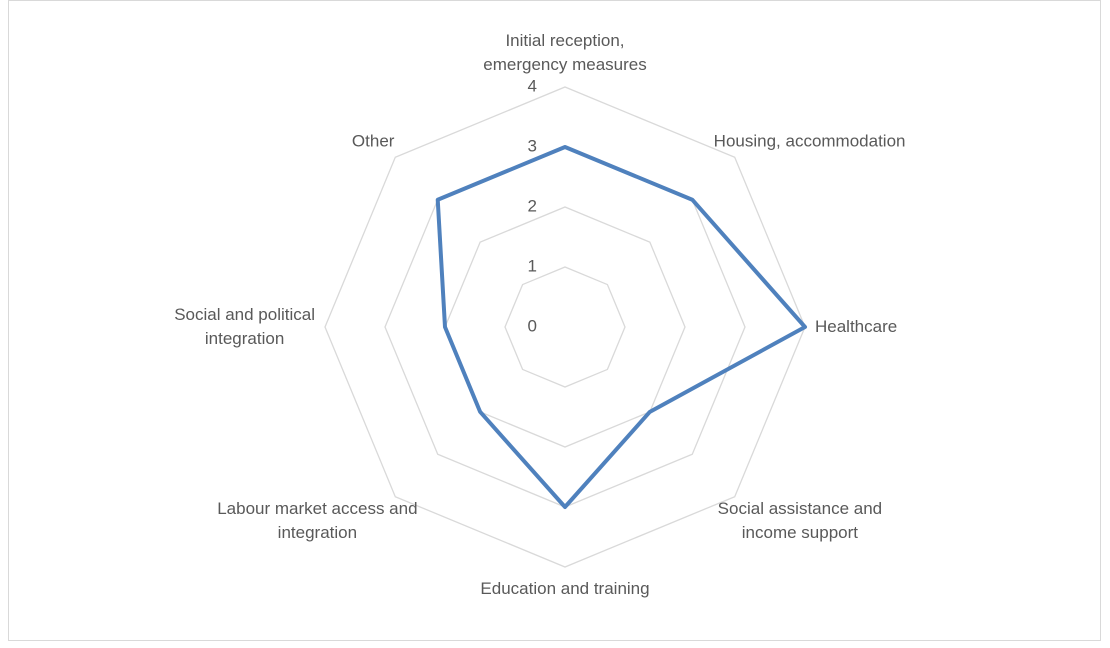 The image size is (1110, 648). Describe the element at coordinates (373, 141) in the screenshot. I see `category-label: Other` at that location.